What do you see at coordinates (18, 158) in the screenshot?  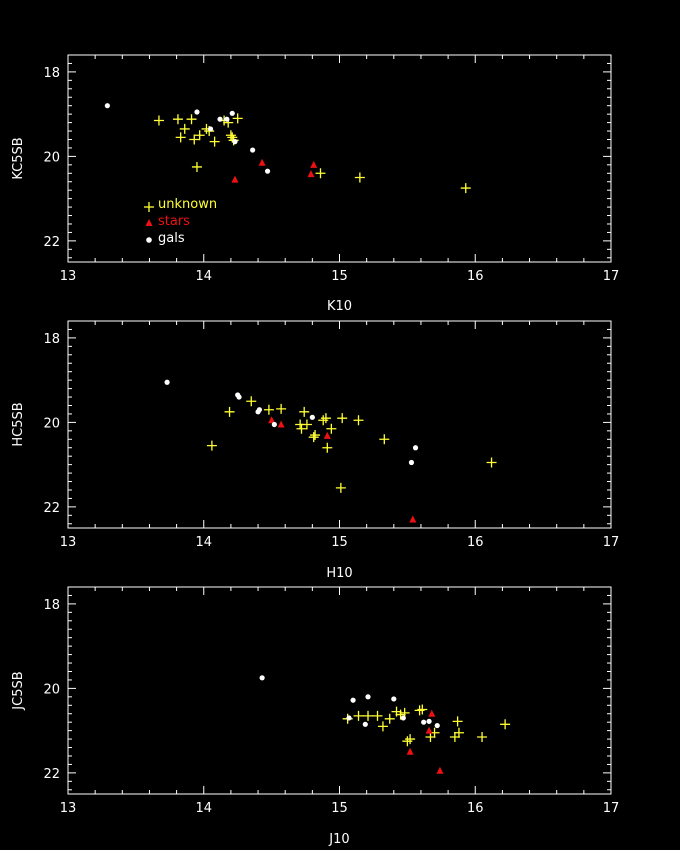 I see `y-axis-label: KC5SB` at bounding box center [18, 158].